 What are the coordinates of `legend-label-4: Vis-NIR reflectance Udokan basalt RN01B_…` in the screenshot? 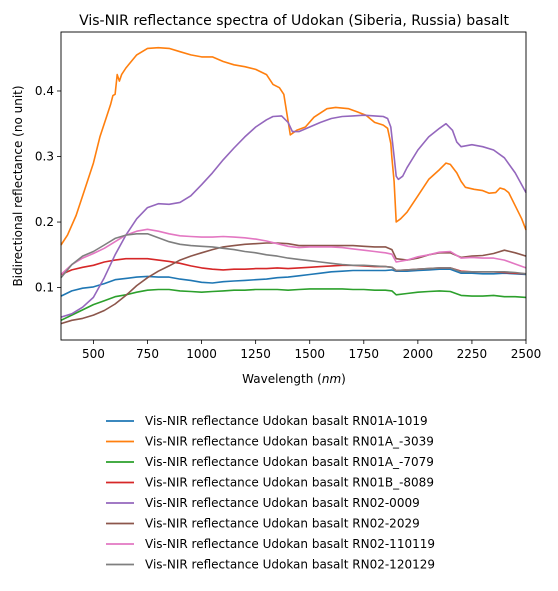 It's located at (289, 483).